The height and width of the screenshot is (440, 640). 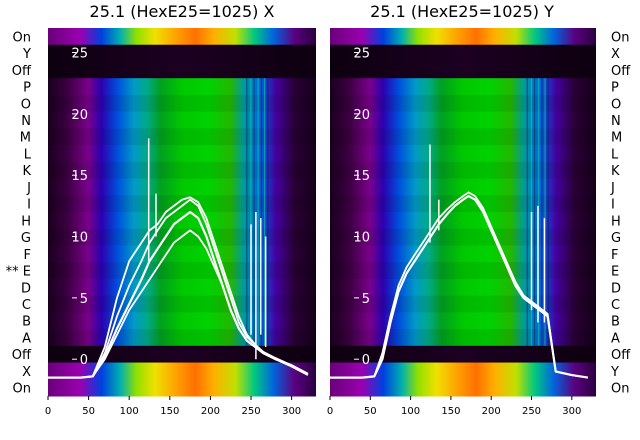 I want to click on y-tick-label: 10, so click(x=79, y=238).